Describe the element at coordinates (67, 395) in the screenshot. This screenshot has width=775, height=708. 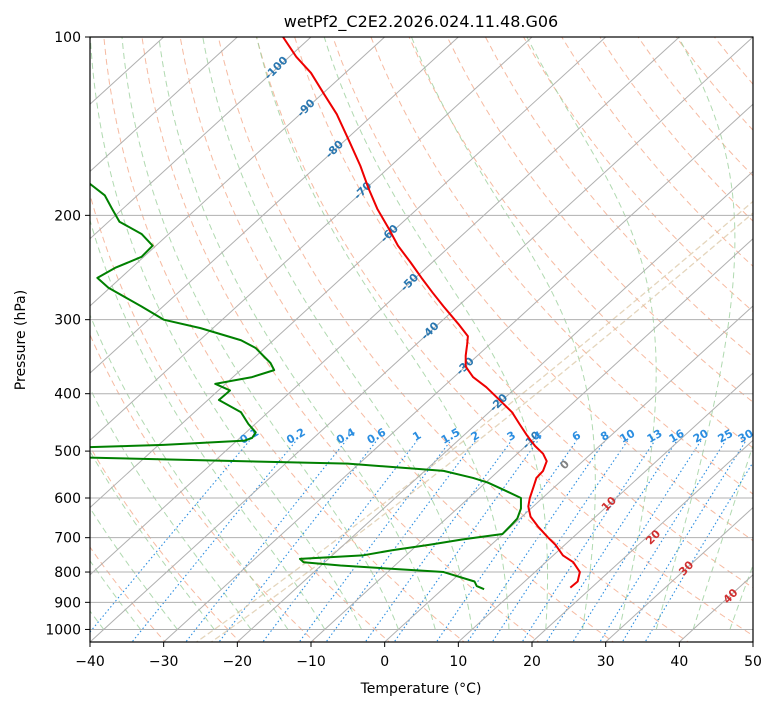
I see `y-tick-label: 400` at that location.